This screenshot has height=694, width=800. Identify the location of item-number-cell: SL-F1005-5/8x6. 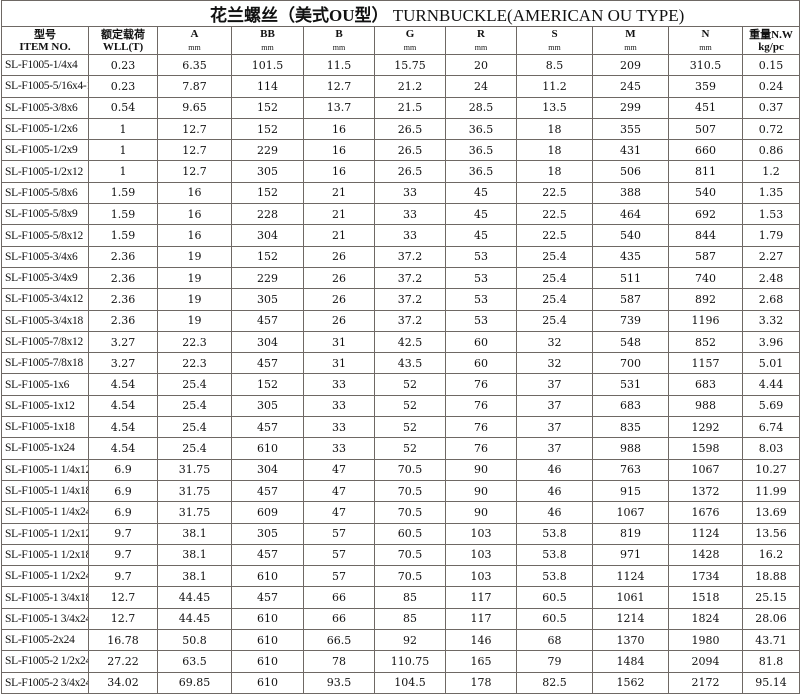
(45, 193).